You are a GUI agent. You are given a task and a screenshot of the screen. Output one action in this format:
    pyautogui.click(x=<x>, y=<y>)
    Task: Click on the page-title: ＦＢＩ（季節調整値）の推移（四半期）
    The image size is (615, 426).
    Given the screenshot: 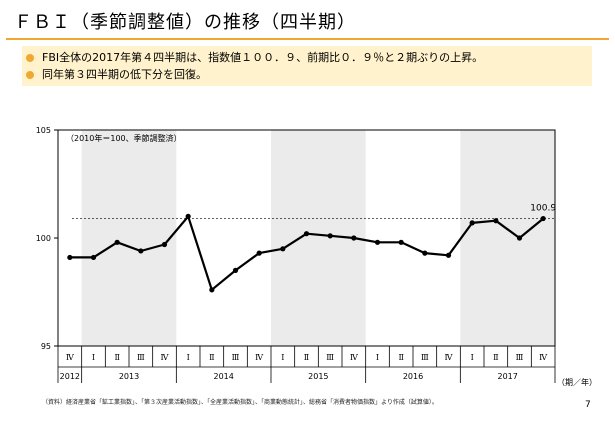 What is the action you would take?
    pyautogui.click(x=185, y=22)
    